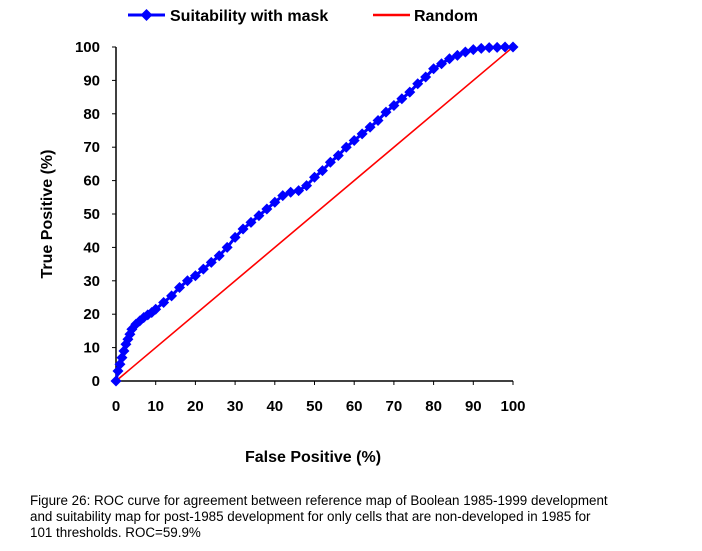 The height and width of the screenshot is (551, 702). I want to click on y-tick-label: 30, so click(91, 281).